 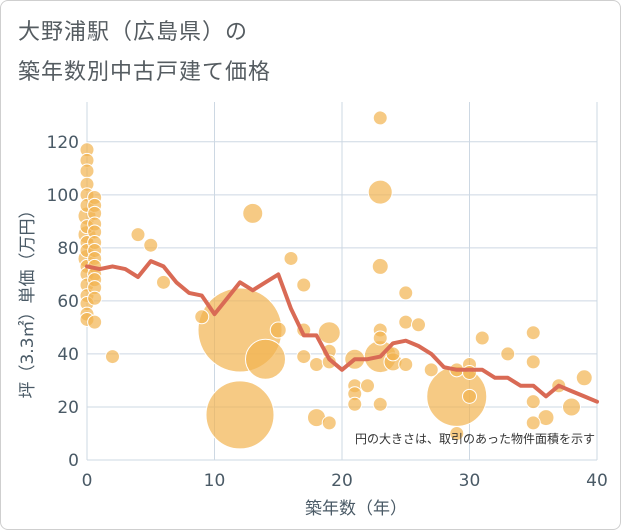 What do you see at coordinates (28, 299) in the screenshot?
I see `y-axis-label: 坪（3.3㎡）単価（万円）` at bounding box center [28, 299].